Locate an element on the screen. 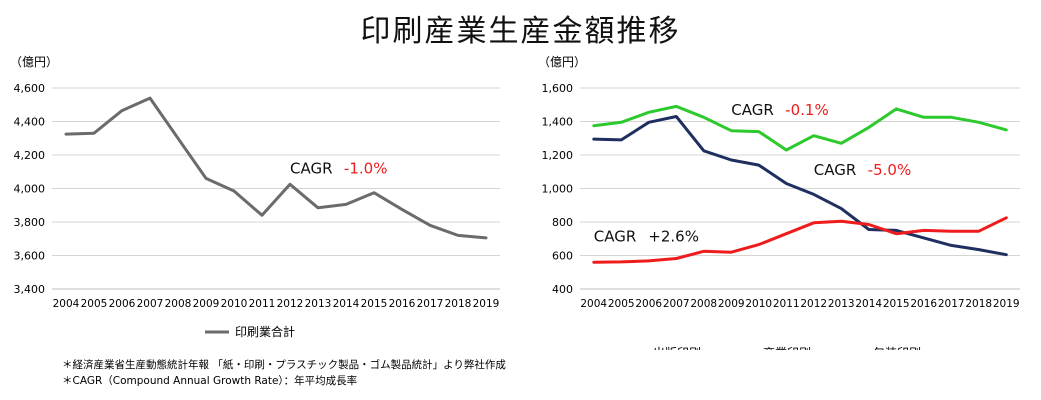 This screenshot has width=1041, height=400. y-tick-label: 3,600 is located at coordinates (30, 256).